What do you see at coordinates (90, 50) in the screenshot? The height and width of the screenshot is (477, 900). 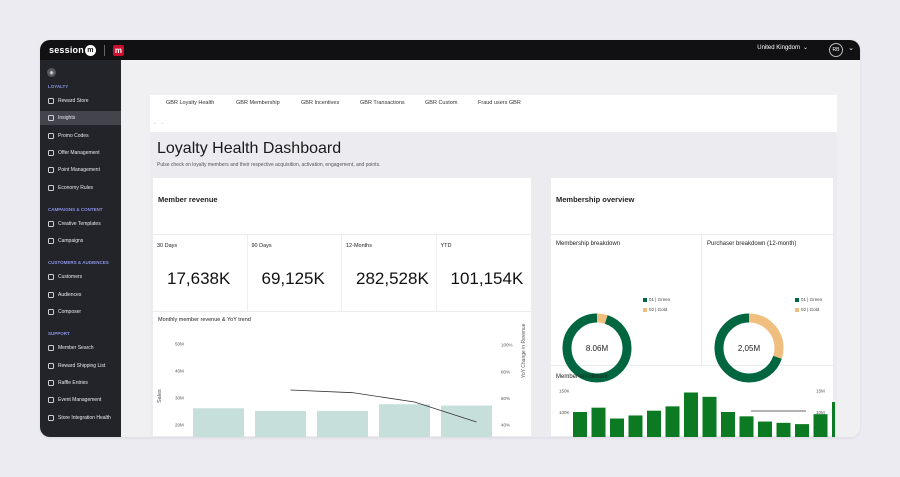 I see `logo-mark-icon: m` at bounding box center [90, 50].